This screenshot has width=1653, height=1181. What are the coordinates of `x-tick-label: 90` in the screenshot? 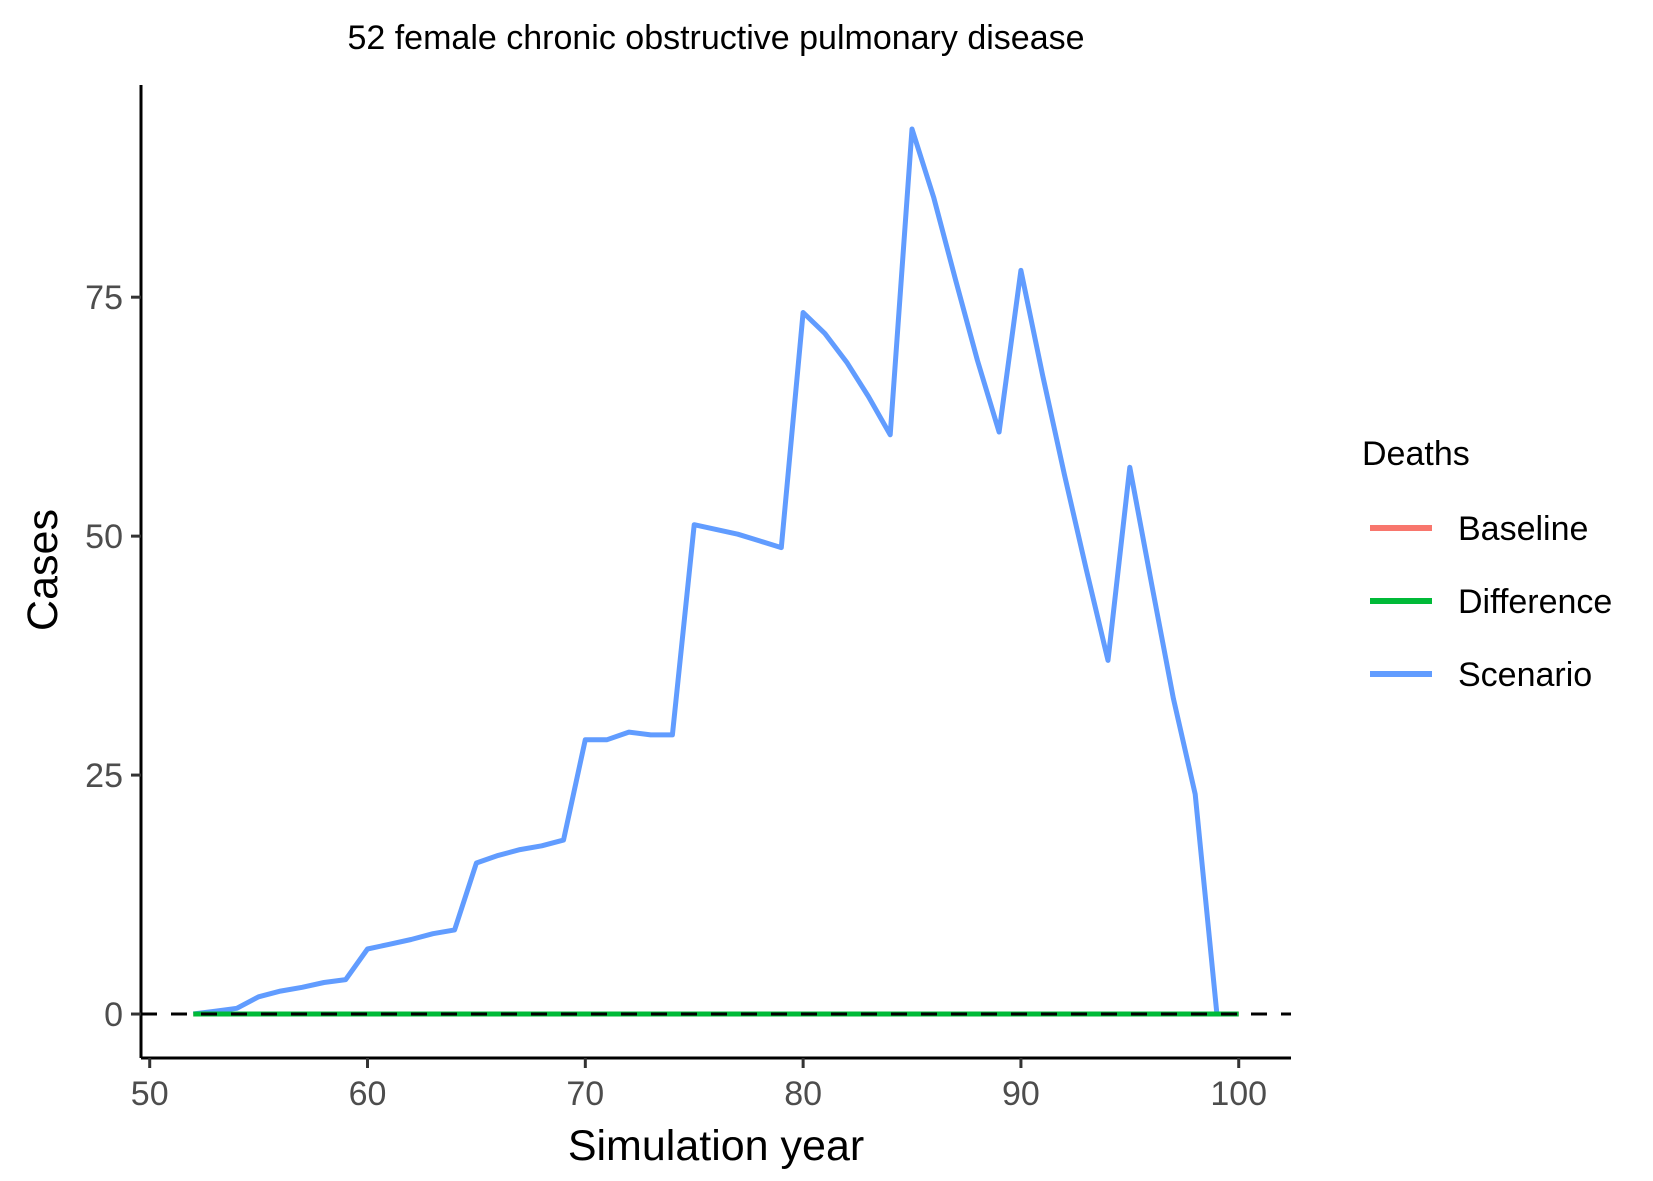 It's located at (1021, 1094).